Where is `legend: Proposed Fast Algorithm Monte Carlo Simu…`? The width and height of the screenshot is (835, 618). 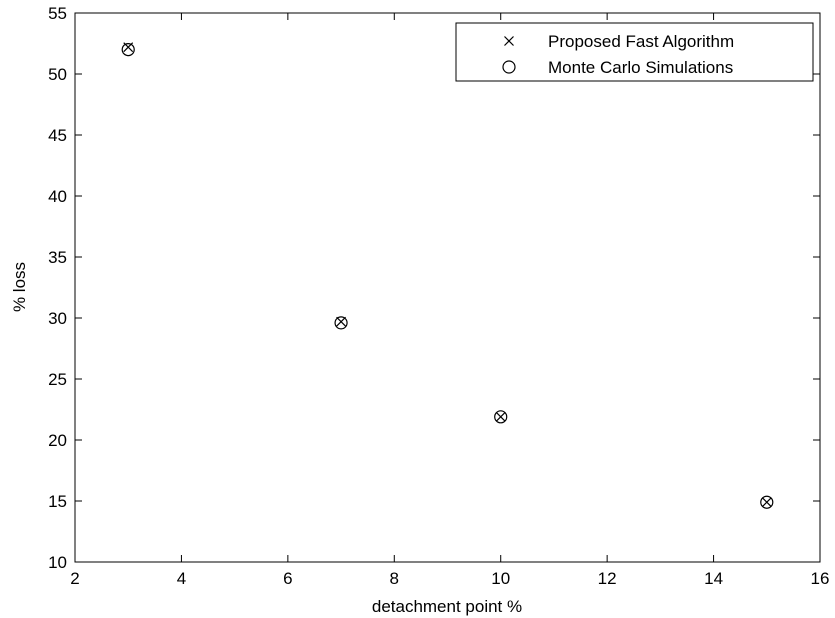
legend: Proposed Fast Algorithm Monte Carlo Simu… is located at coordinates (634, 52).